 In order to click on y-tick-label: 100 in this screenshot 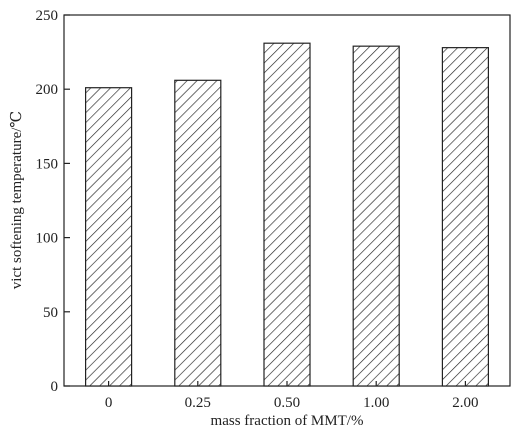, I will do `click(47, 239)`.